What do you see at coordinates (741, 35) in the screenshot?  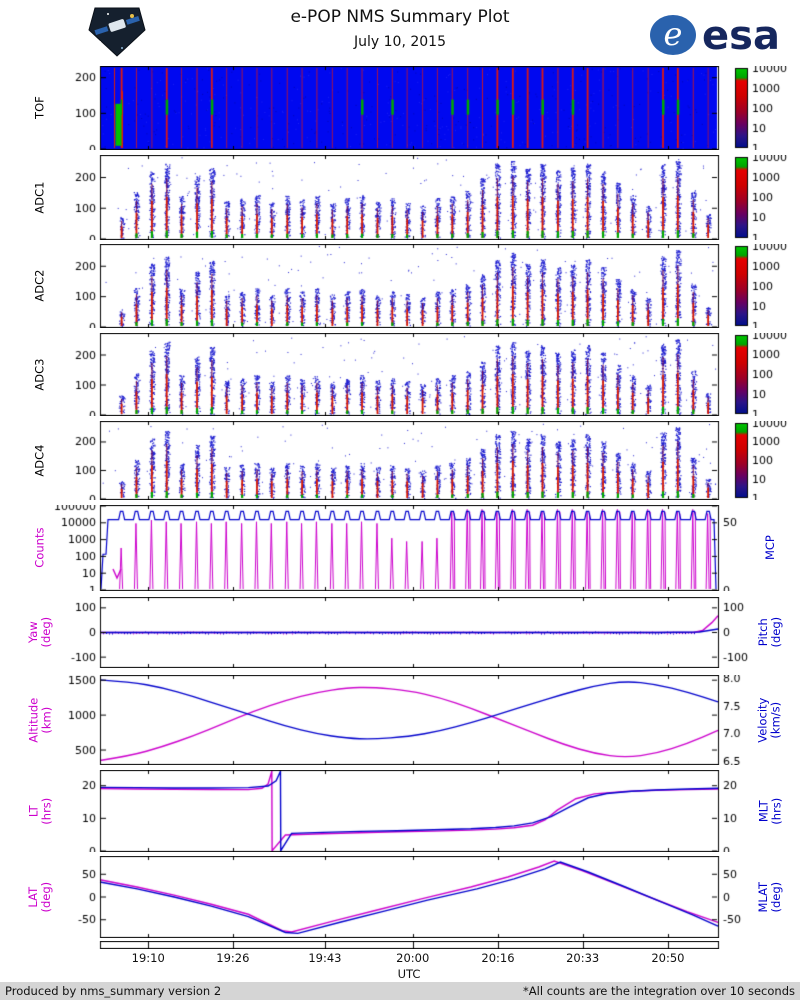 I see `esa-logo-text: esa` at bounding box center [741, 35].